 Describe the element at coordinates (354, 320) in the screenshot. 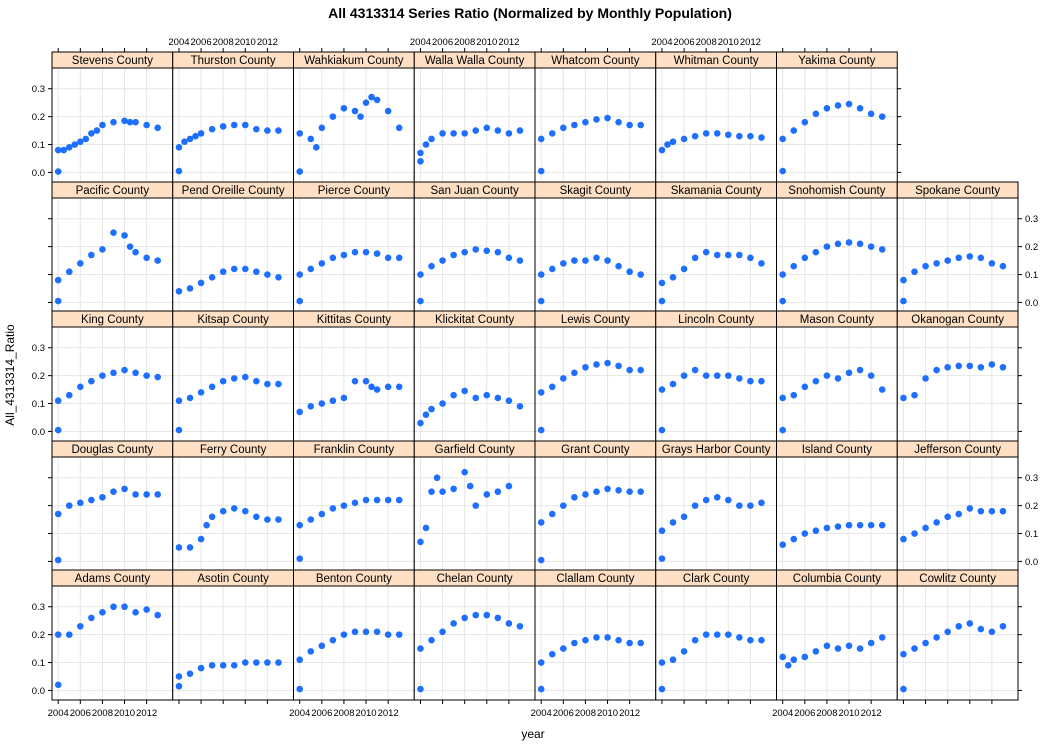

I see `panel-label: Kittitas County` at that location.